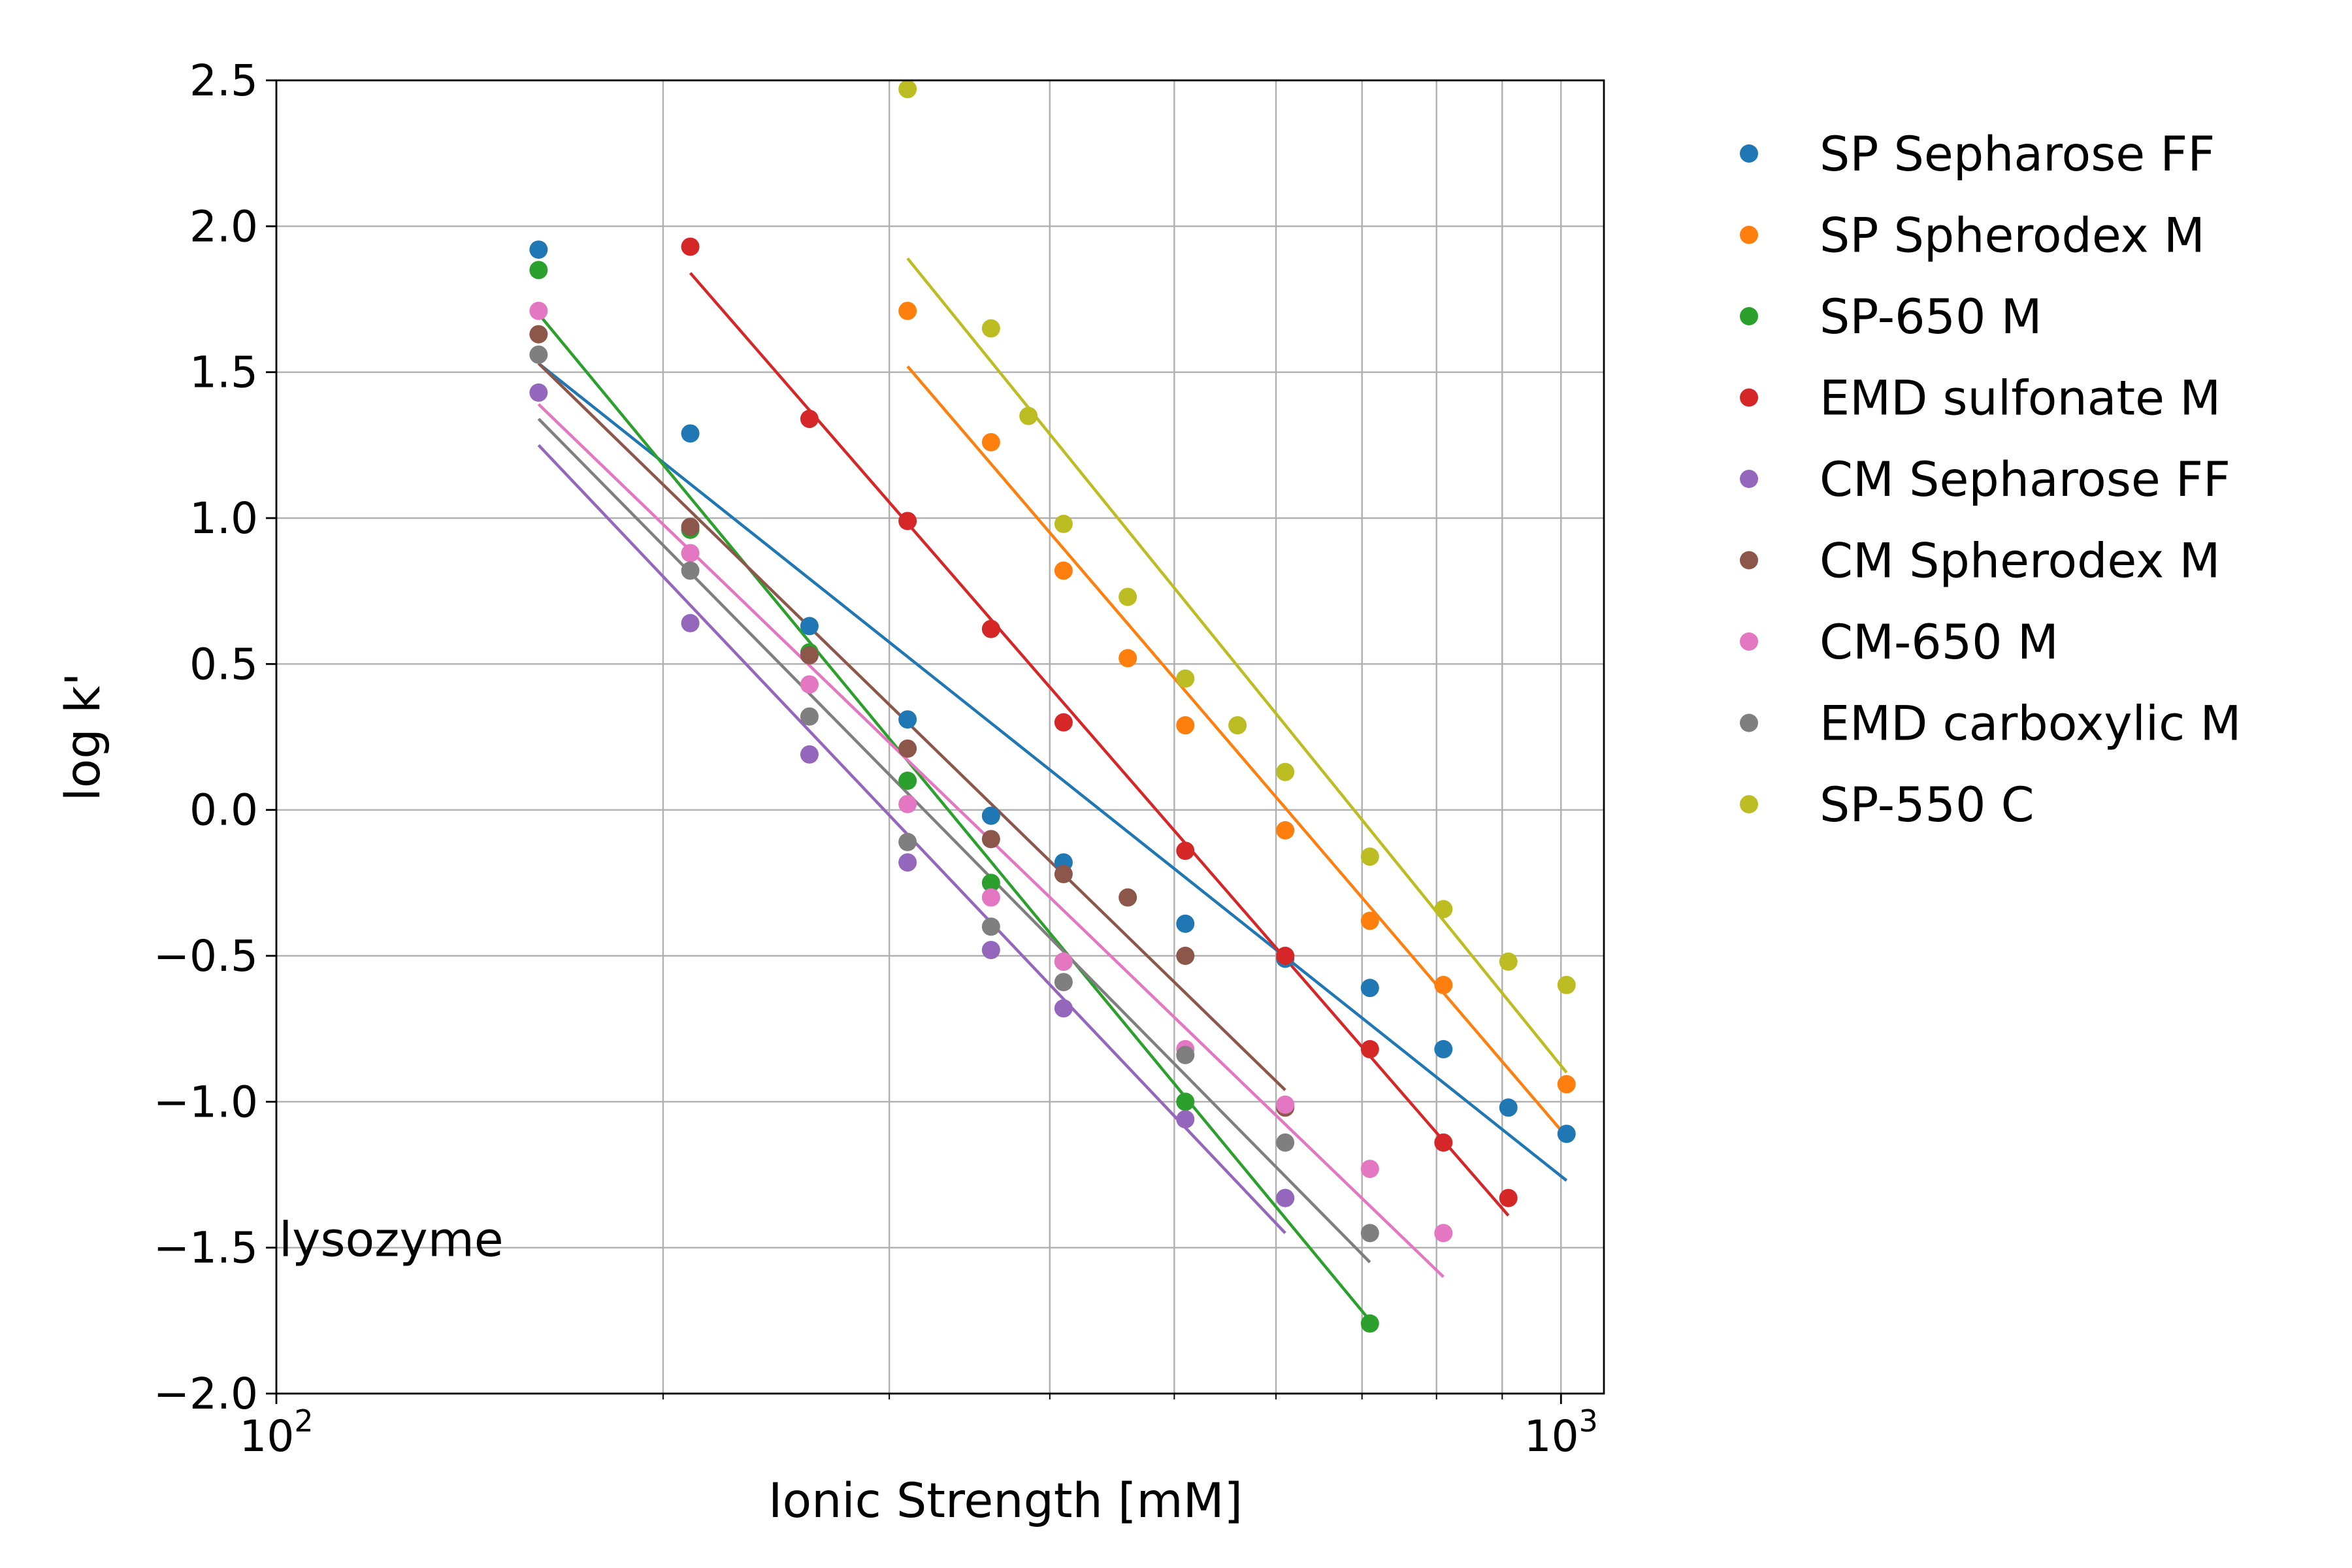 This screenshot has height=1568, width=2352. What do you see at coordinates (2020, 399) in the screenshot?
I see `legend-label-3: EMD sulfonate M` at bounding box center [2020, 399].